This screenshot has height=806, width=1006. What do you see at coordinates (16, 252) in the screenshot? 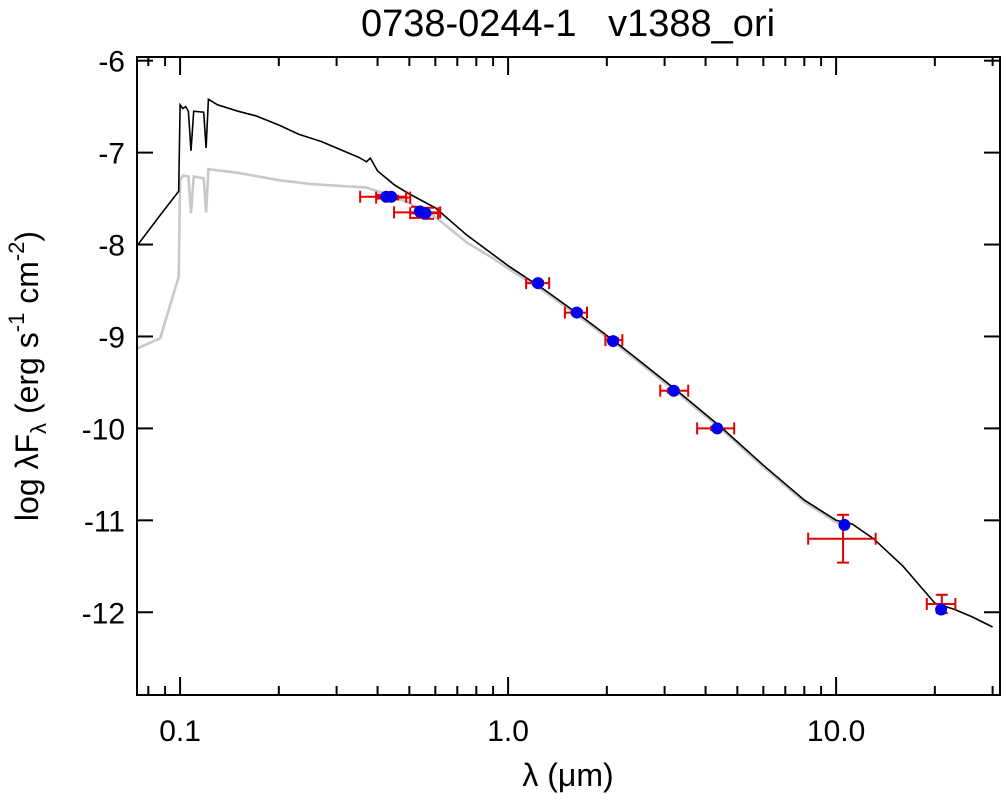
I see `y-axis-label-part: -2` at bounding box center [16, 252].